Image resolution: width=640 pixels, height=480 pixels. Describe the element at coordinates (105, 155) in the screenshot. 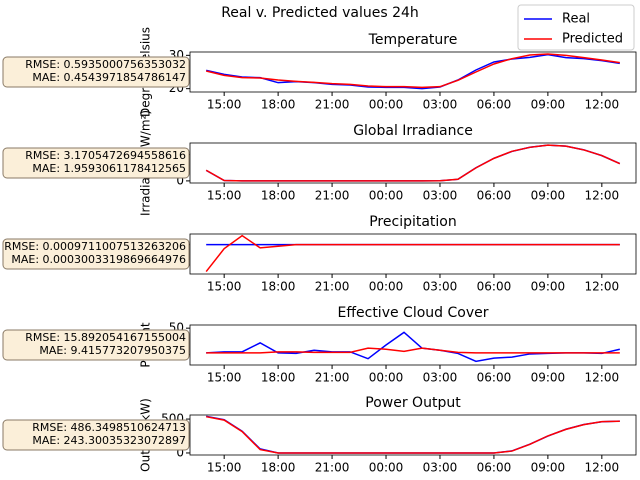

I see `metrics-text: RMSE: 3.1705472694558616` at that location.